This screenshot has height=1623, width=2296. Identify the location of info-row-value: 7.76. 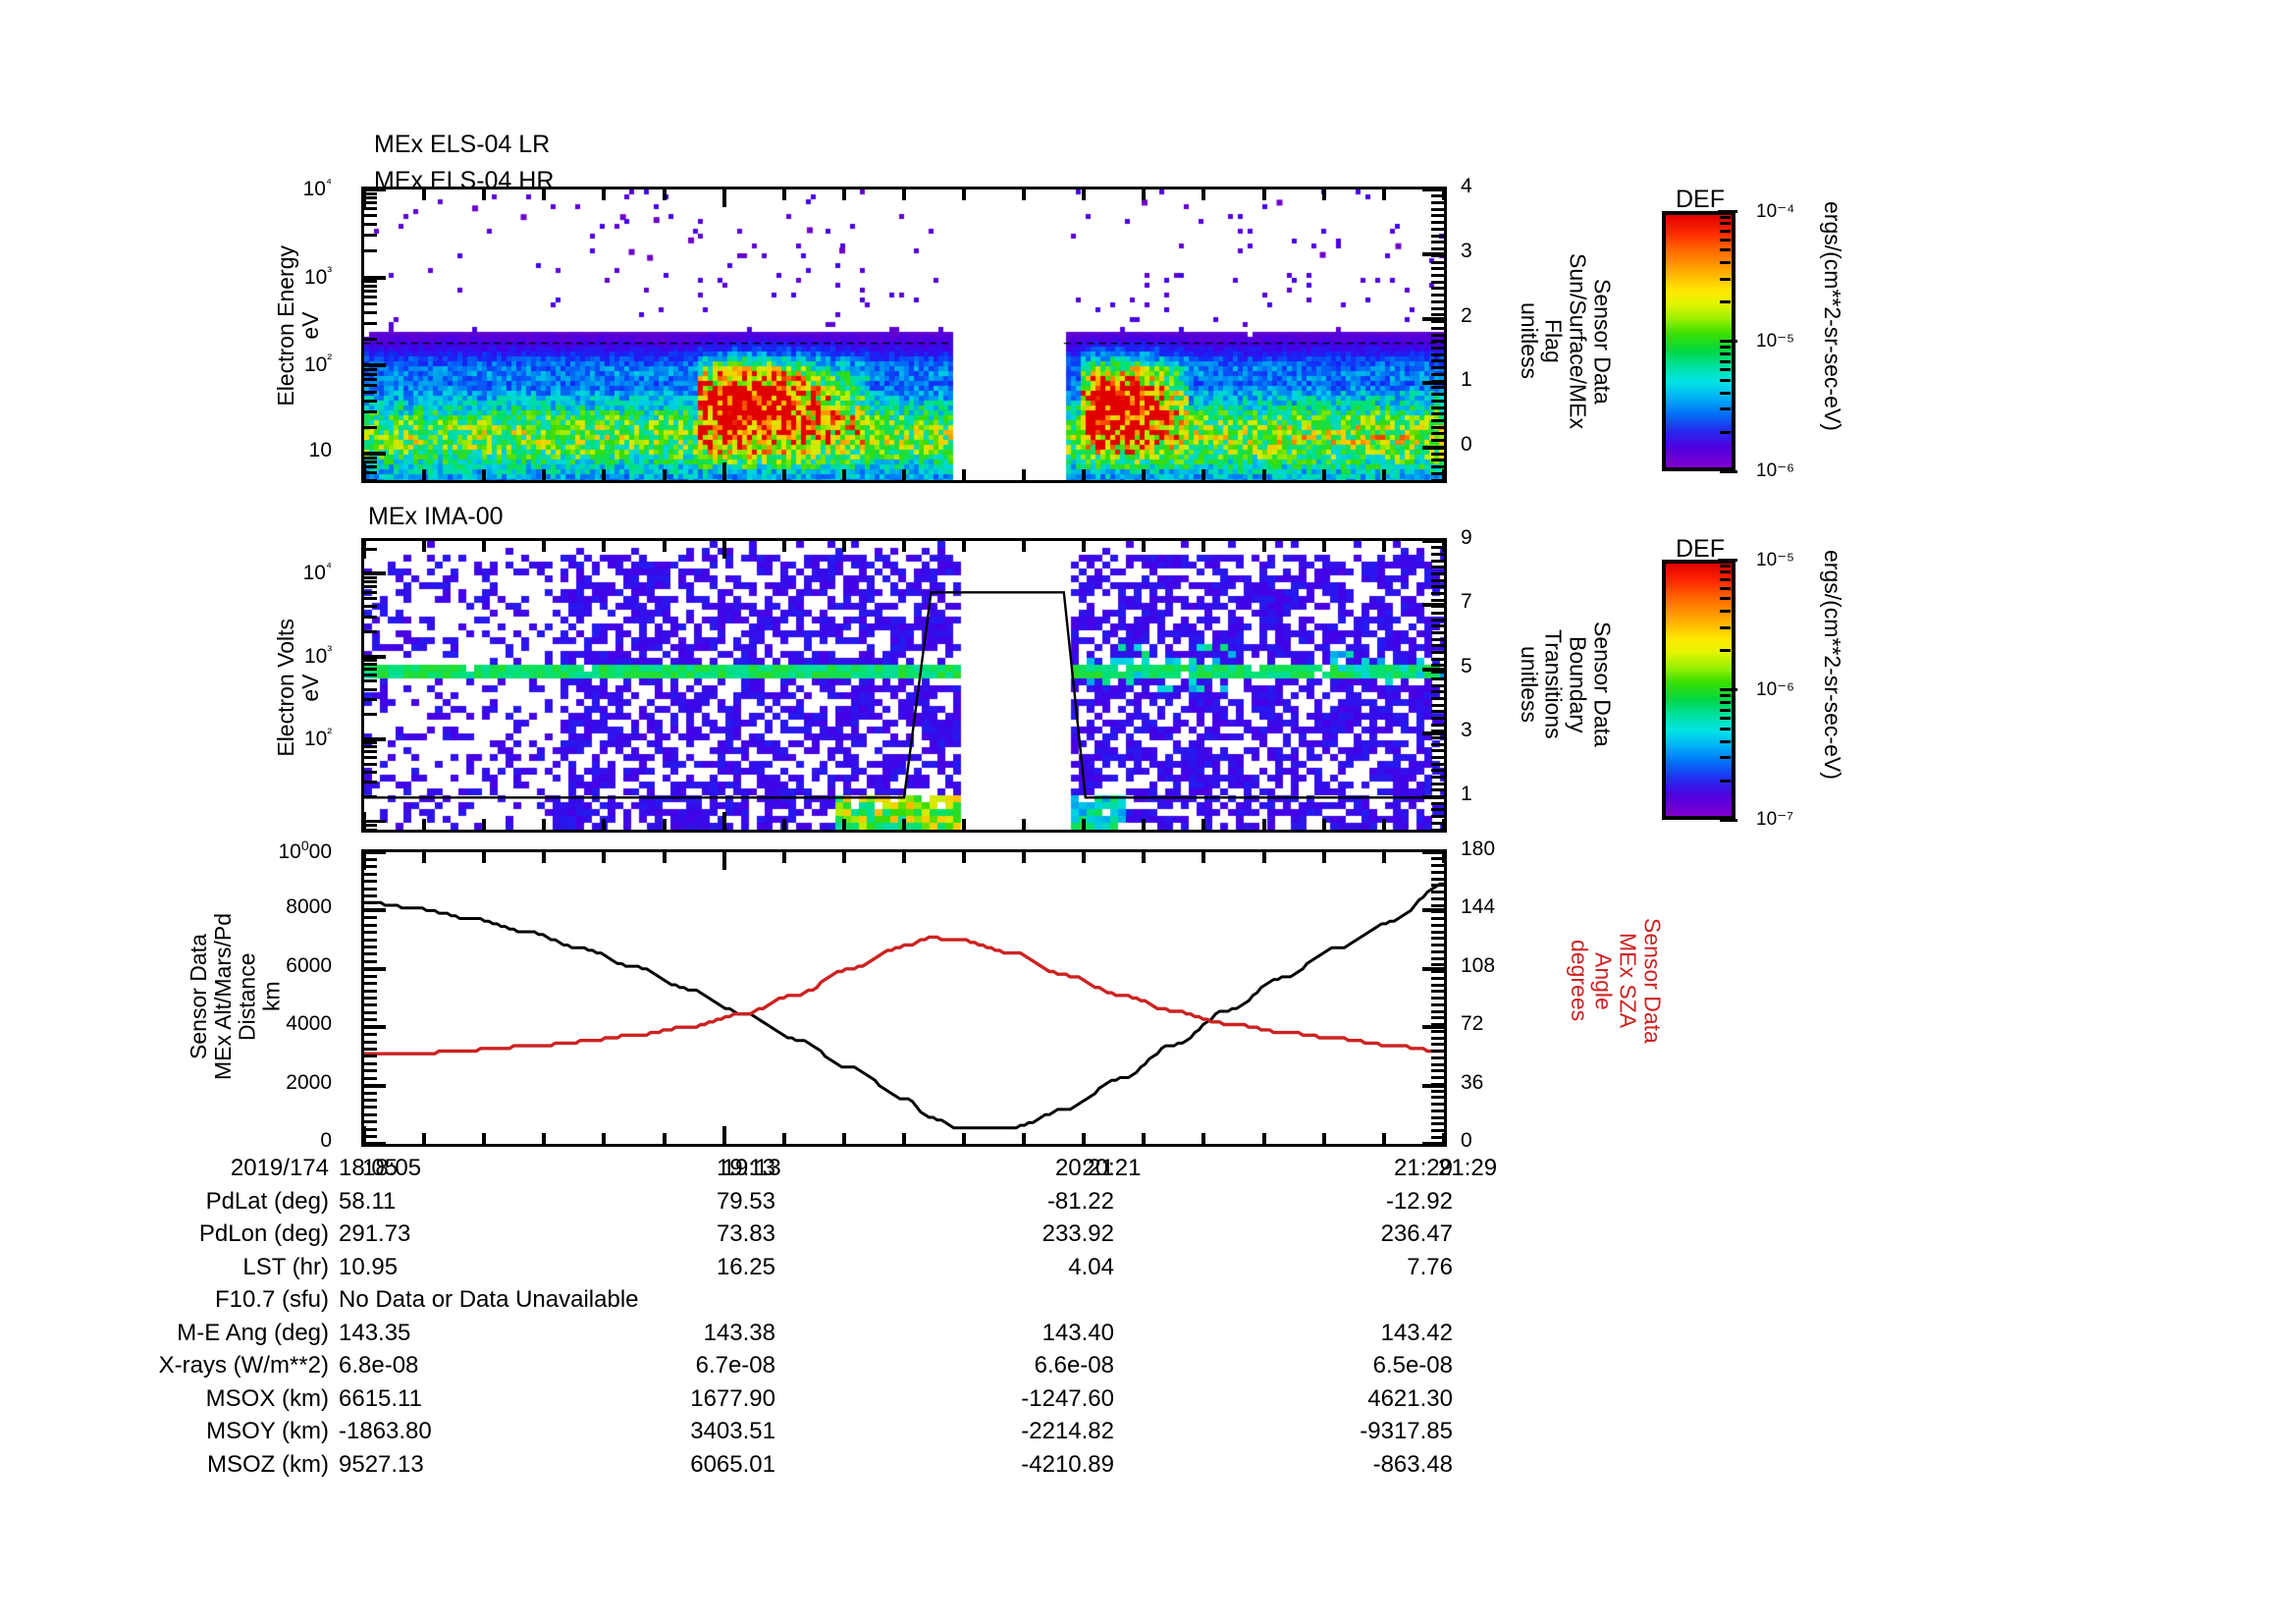
(1430, 1266).